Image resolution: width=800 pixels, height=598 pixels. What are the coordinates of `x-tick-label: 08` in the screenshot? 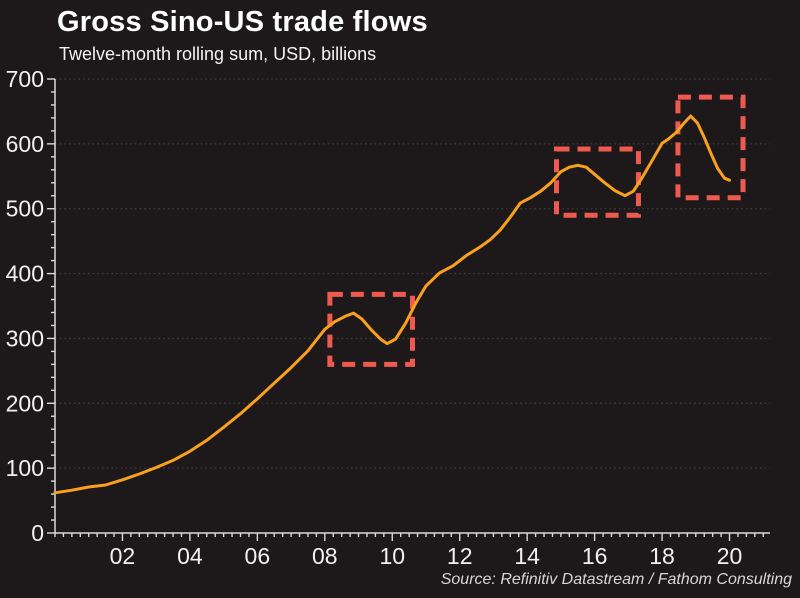 It's located at (325, 556).